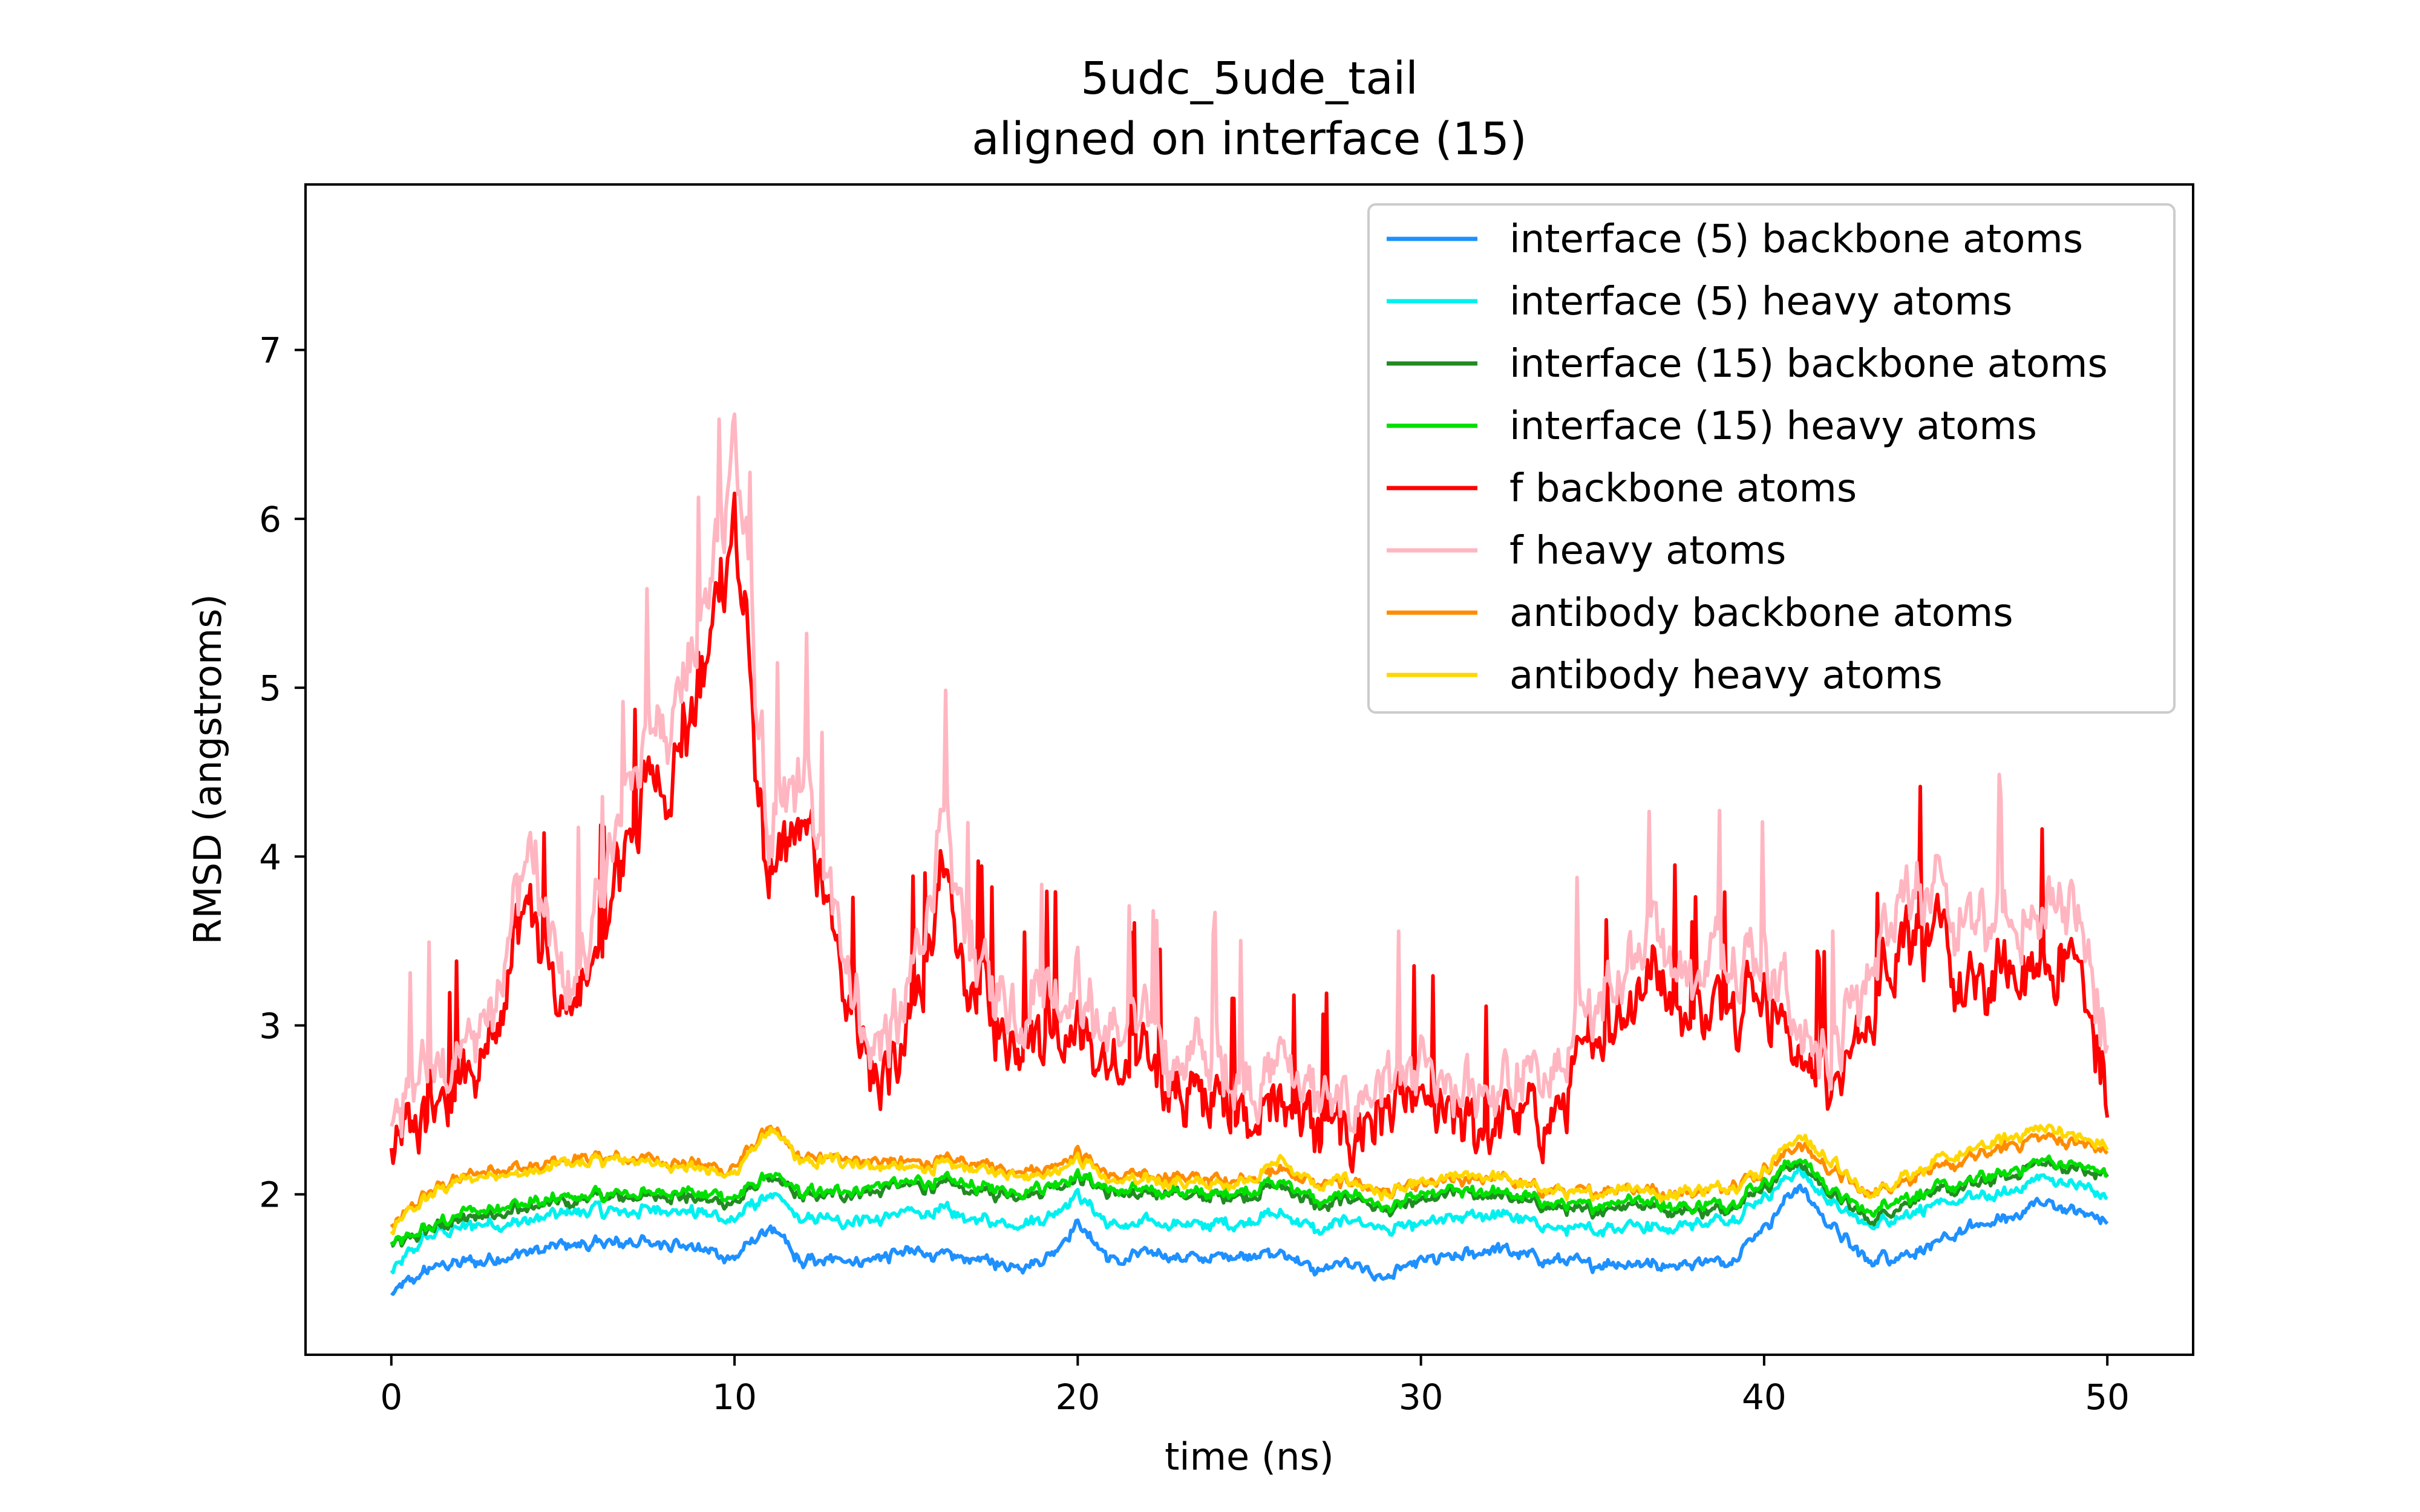  Describe the element at coordinates (270, 688) in the screenshot. I see `y-tick-label: 5` at that location.